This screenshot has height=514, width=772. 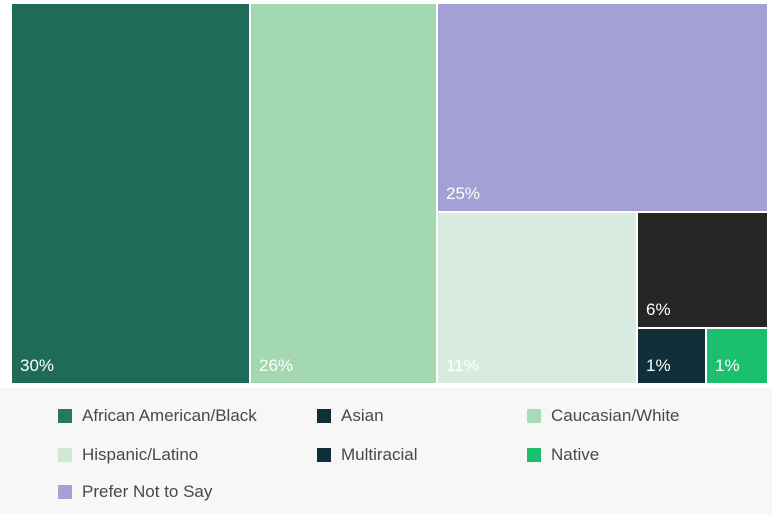 I want to click on legend-item-asian: Asian, so click(x=350, y=416).